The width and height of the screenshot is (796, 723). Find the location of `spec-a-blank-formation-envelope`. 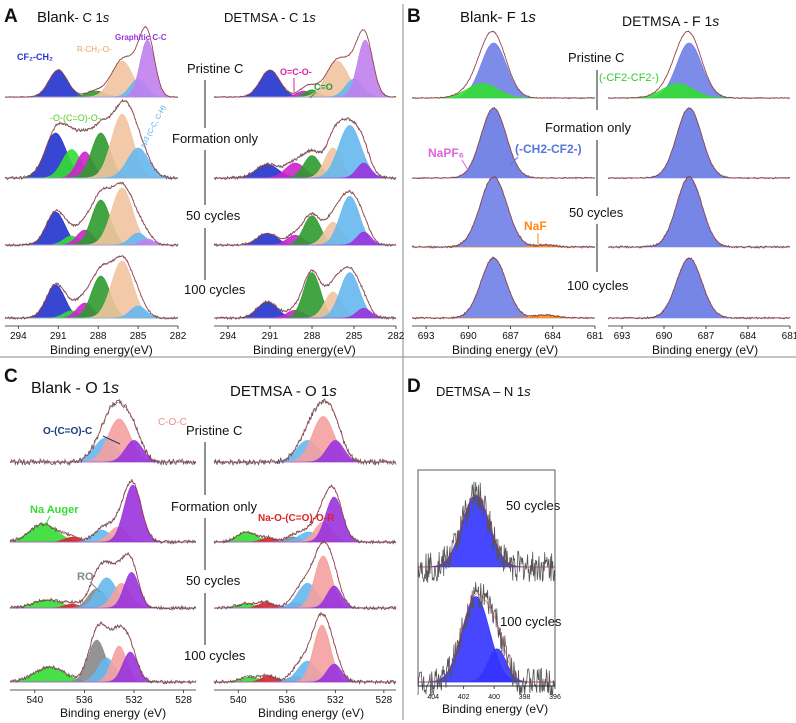

spec-a-blank-formation-envelope is located at coordinates (91, 139).